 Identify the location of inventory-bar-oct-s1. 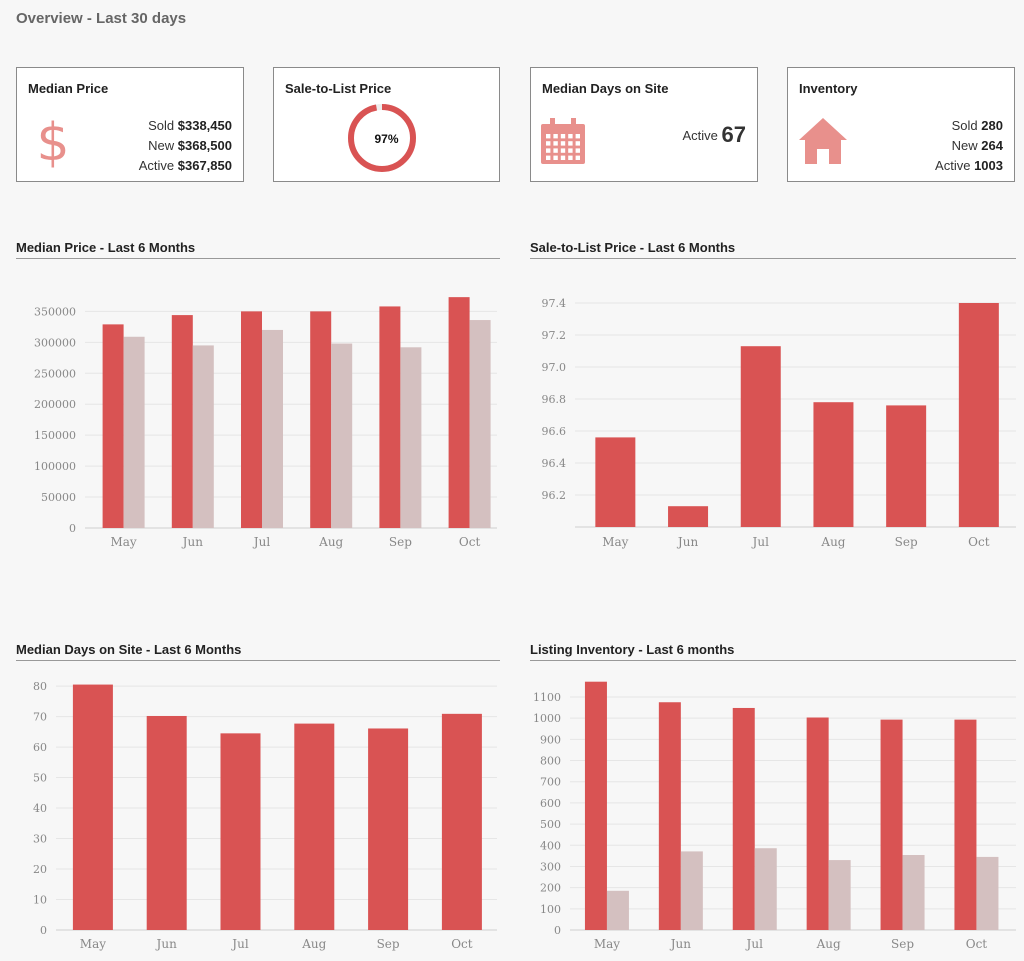
(965, 824).